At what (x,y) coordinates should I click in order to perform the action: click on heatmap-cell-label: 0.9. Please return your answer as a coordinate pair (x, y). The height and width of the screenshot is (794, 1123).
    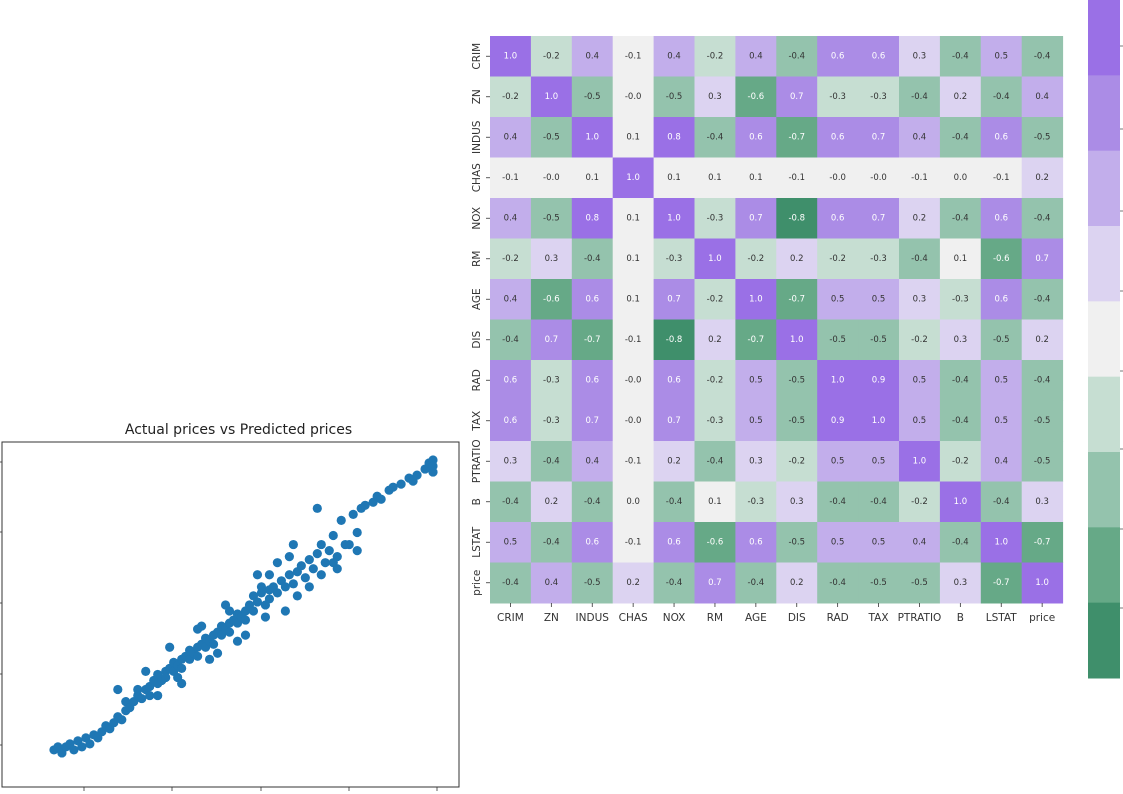
    Looking at the image, I should click on (838, 421).